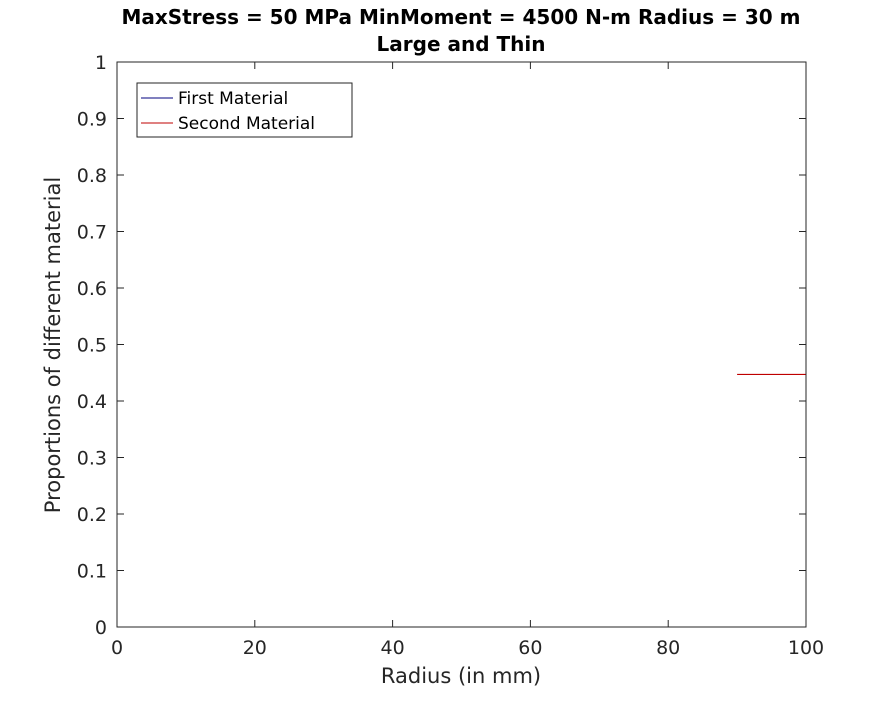 The height and width of the screenshot is (703, 891). Describe the element at coordinates (393, 648) in the screenshot. I see `x-tick-label: 40` at that location.